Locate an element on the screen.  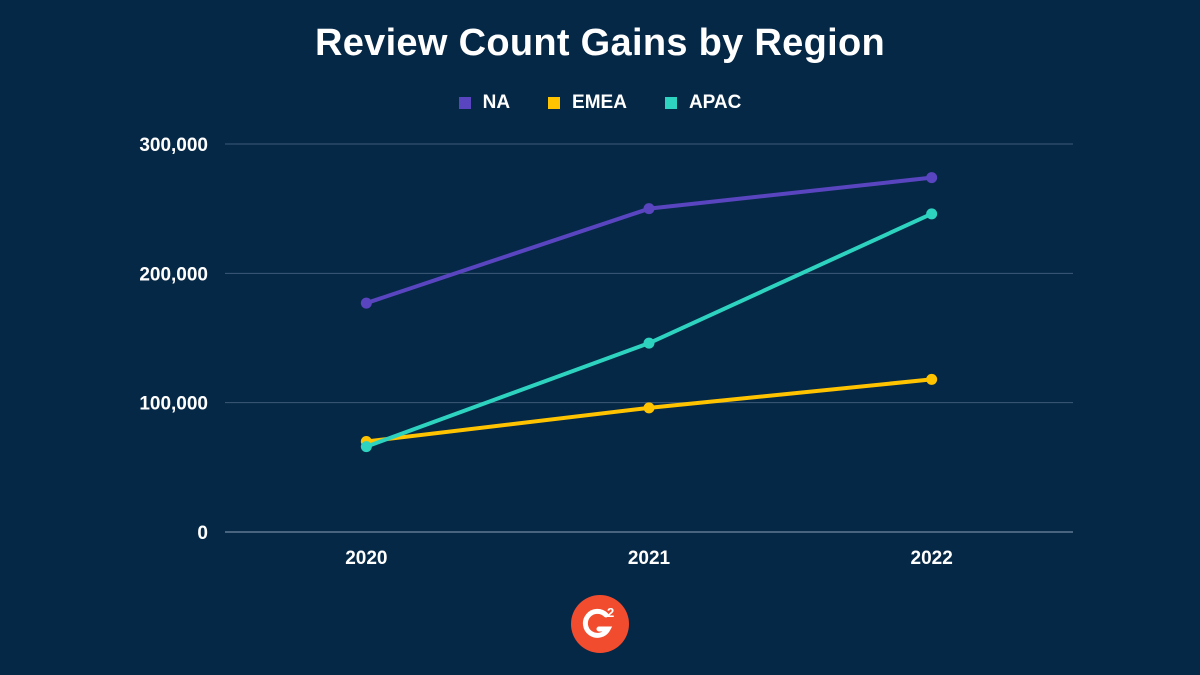
legend-item-apac: APAC is located at coordinates (703, 103).